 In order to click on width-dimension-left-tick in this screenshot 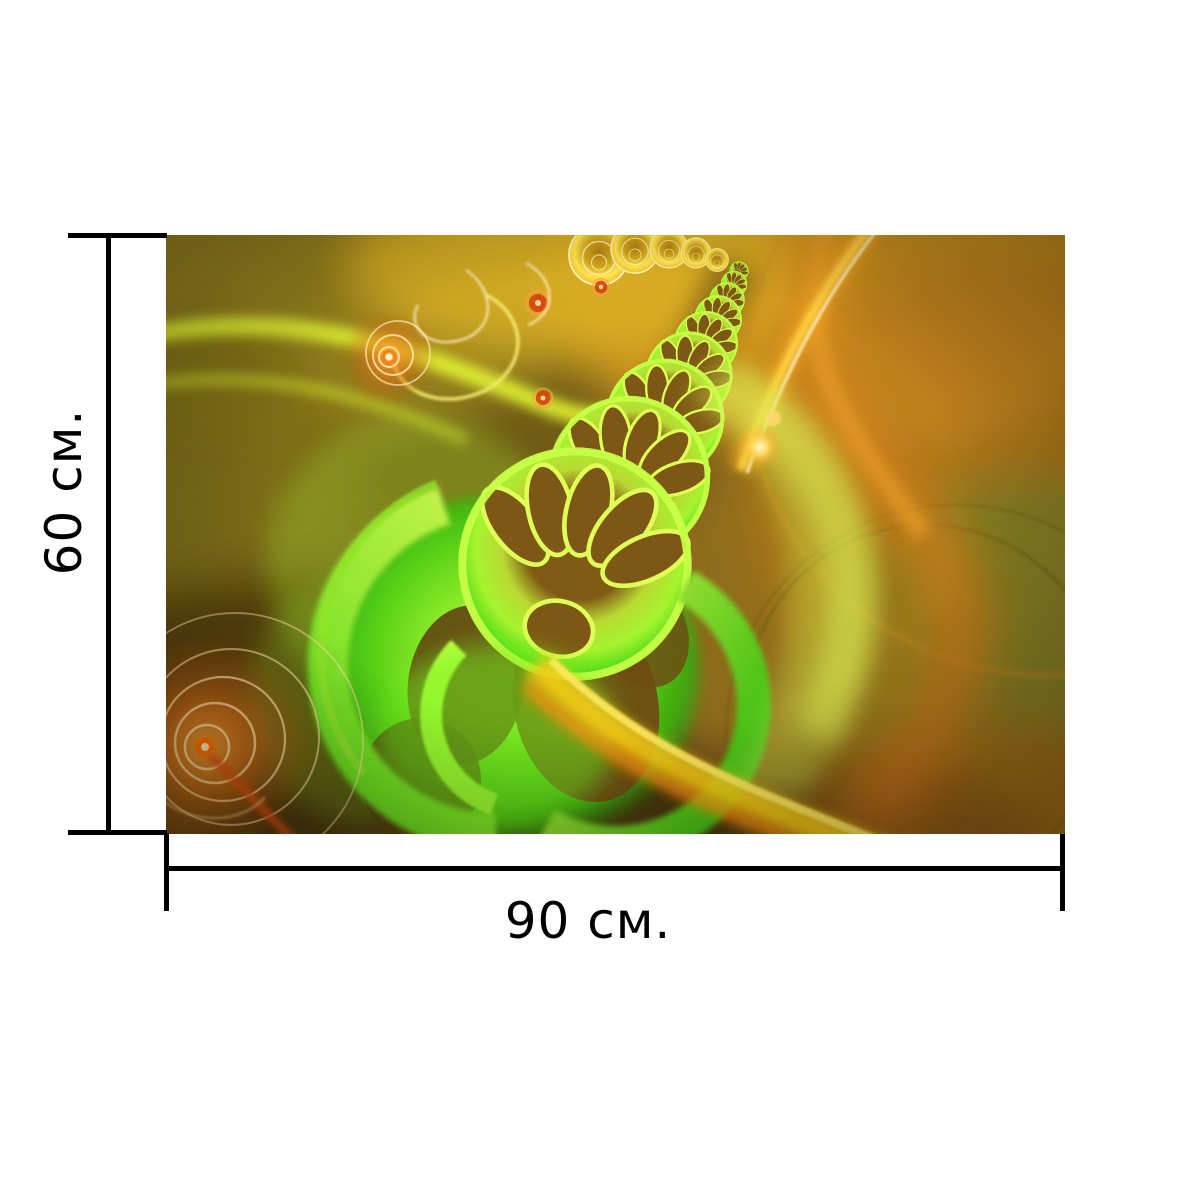, I will do `click(166, 872)`.